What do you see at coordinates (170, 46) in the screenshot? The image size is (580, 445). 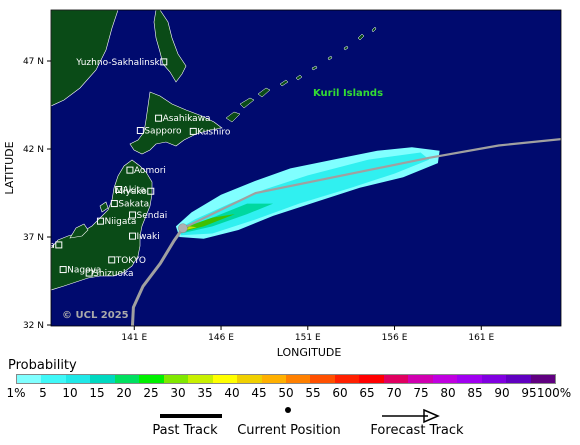 I see `sakhalin-land` at bounding box center [170, 46].